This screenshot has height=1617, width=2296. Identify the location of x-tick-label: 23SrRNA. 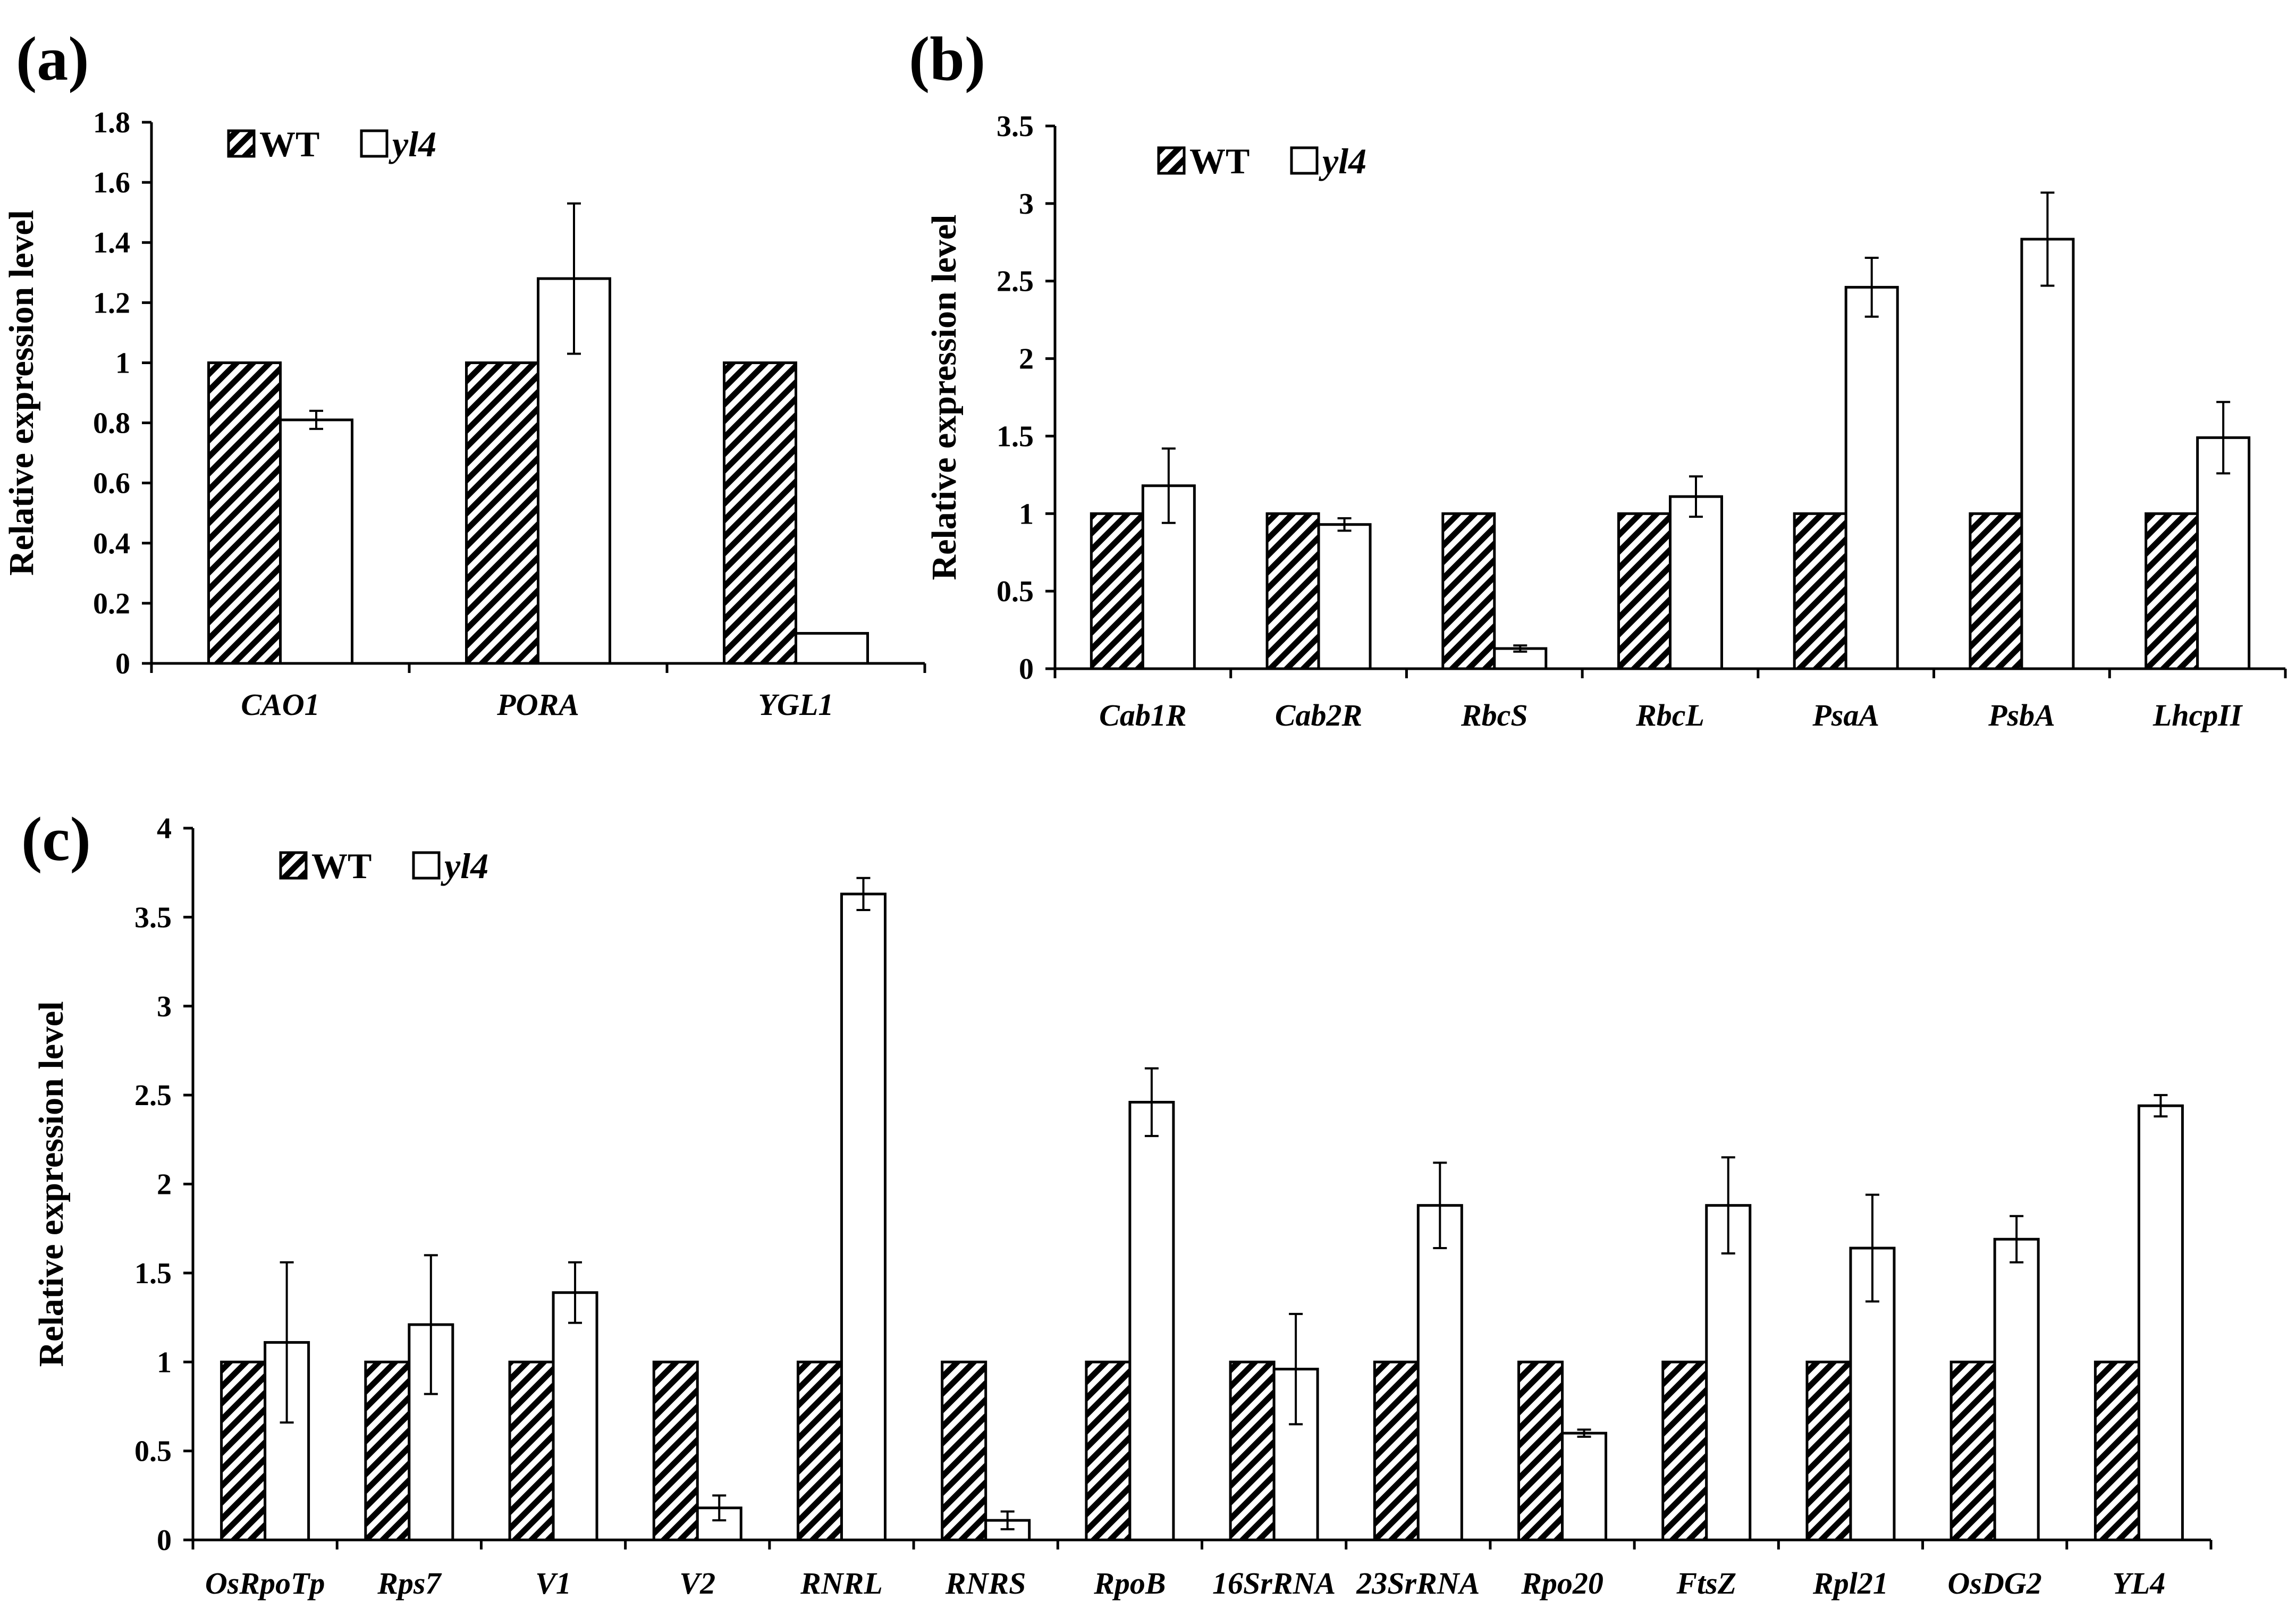
(1418, 1583).